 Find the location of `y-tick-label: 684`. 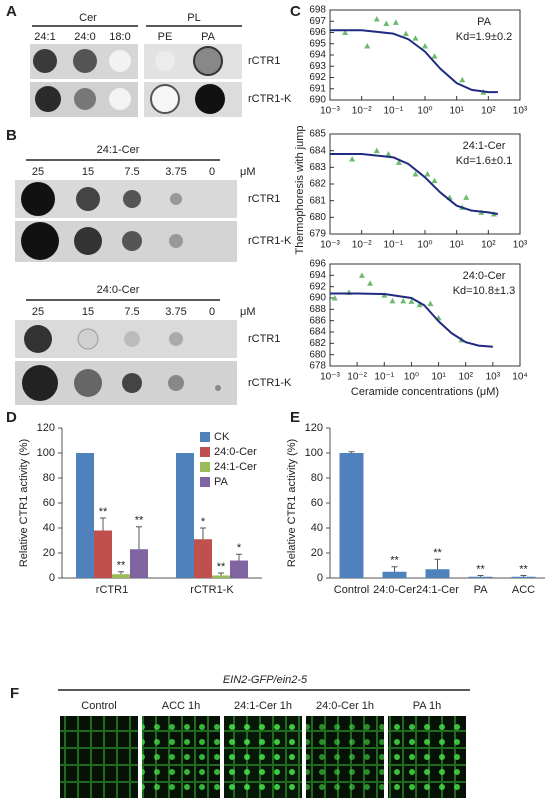

y-tick-label: 684 is located at coordinates (317, 150).